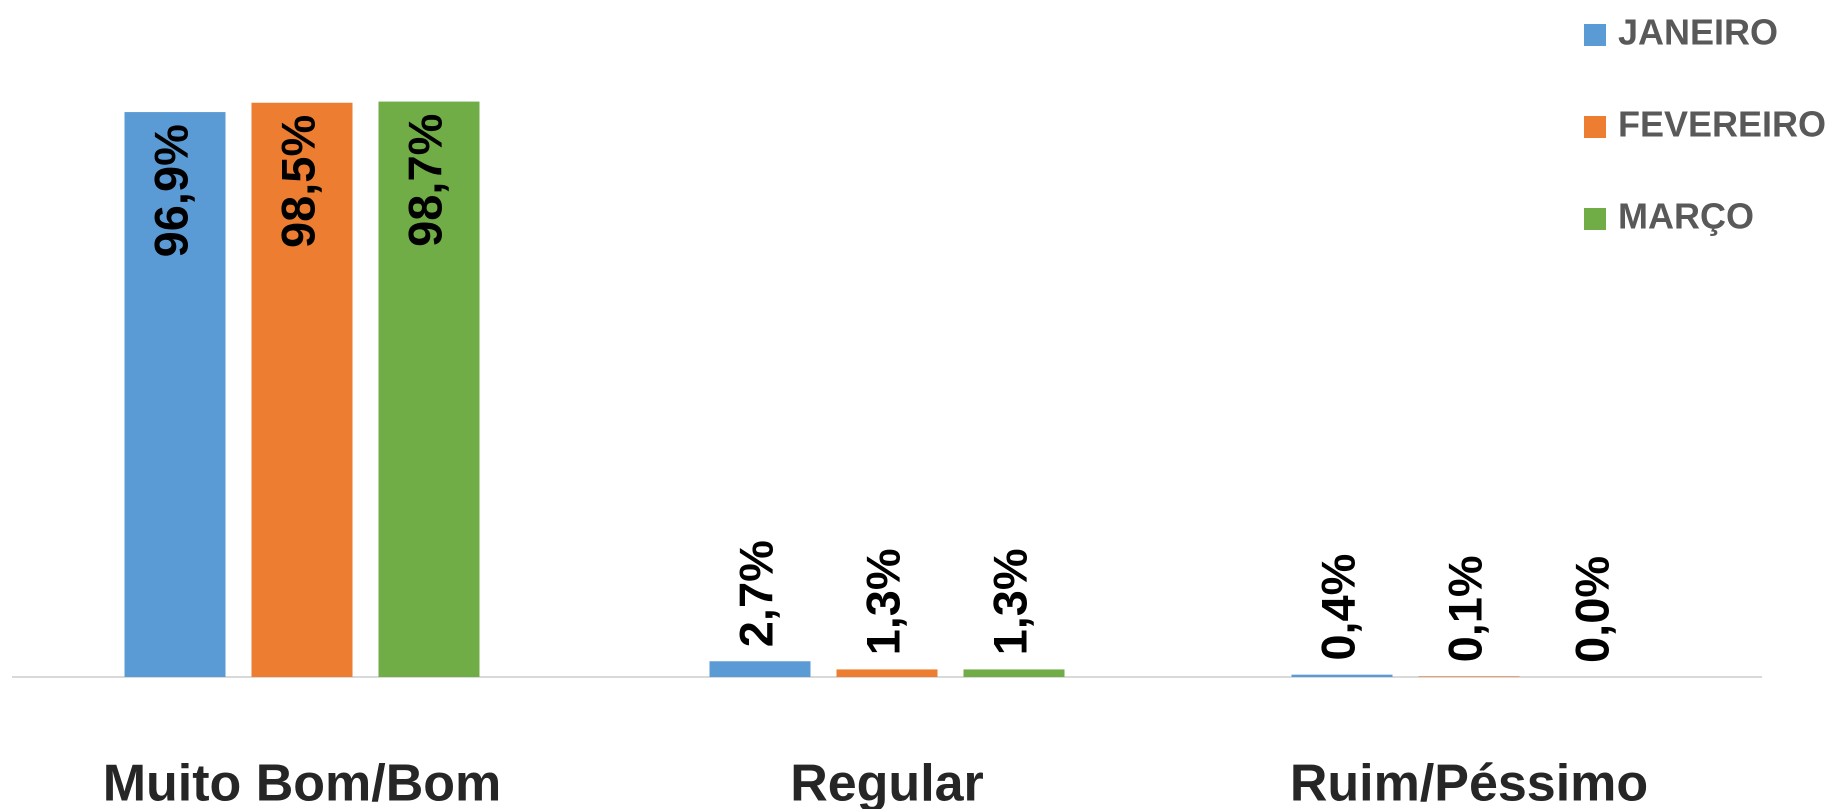 The height and width of the screenshot is (809, 1843). Describe the element at coordinates (1469, 782) in the screenshot. I see `x-tick-label: Ruim/Péssimo` at that location.